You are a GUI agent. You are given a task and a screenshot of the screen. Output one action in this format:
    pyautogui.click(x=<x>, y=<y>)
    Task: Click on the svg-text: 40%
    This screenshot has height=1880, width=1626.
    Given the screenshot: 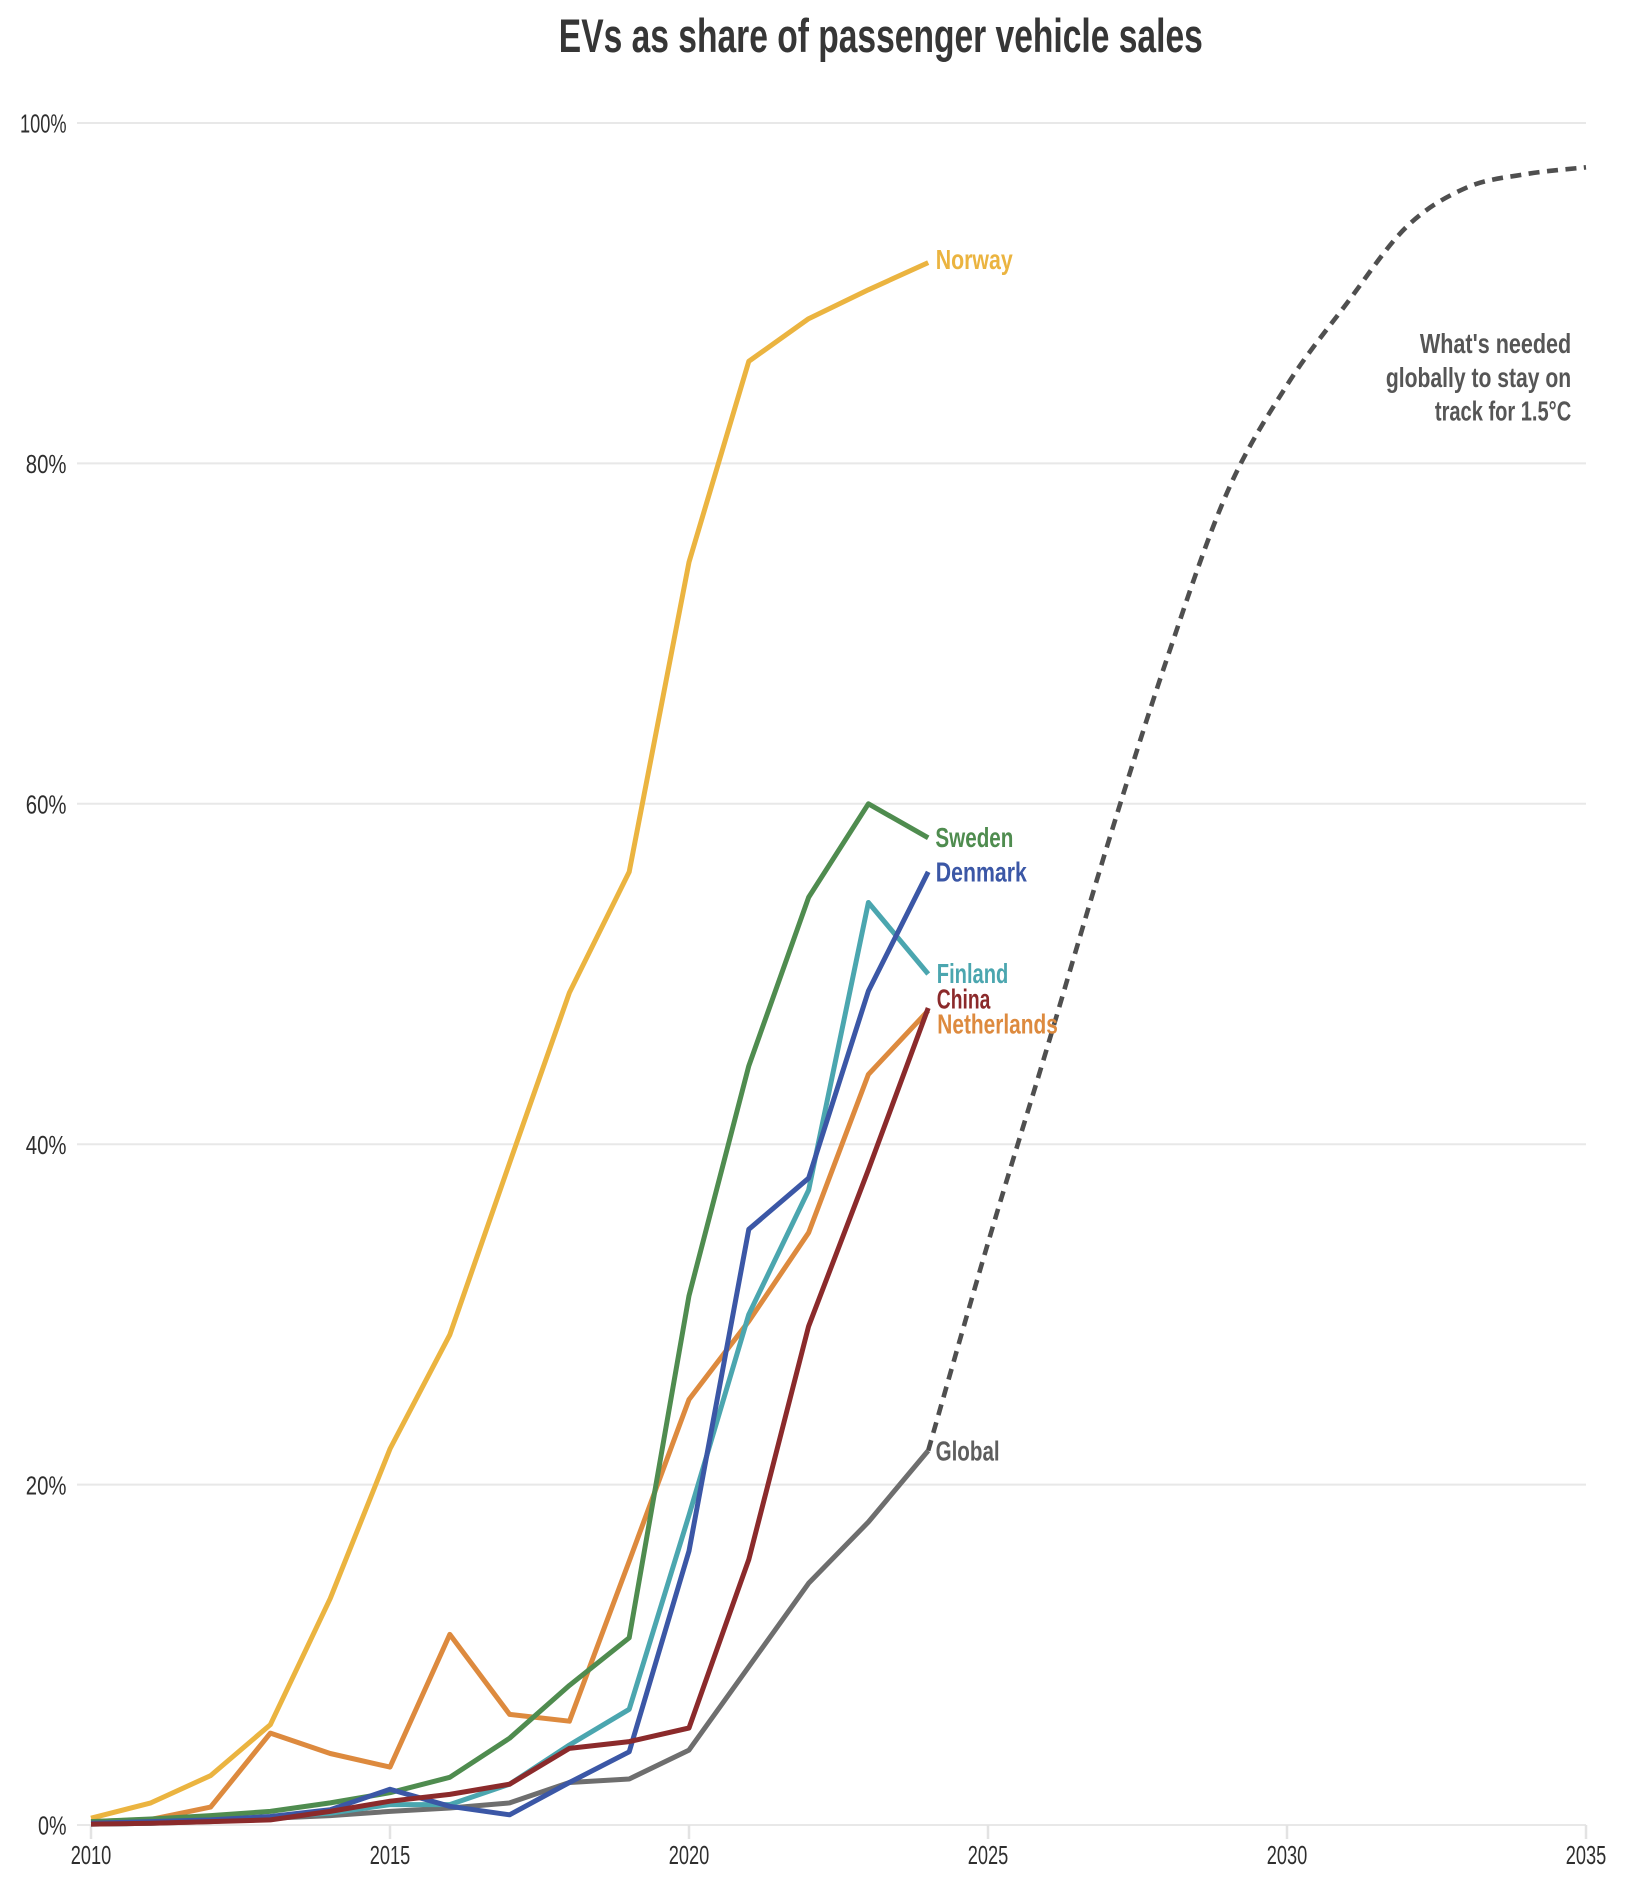 What is the action you would take?
    pyautogui.click(x=46, y=1145)
    